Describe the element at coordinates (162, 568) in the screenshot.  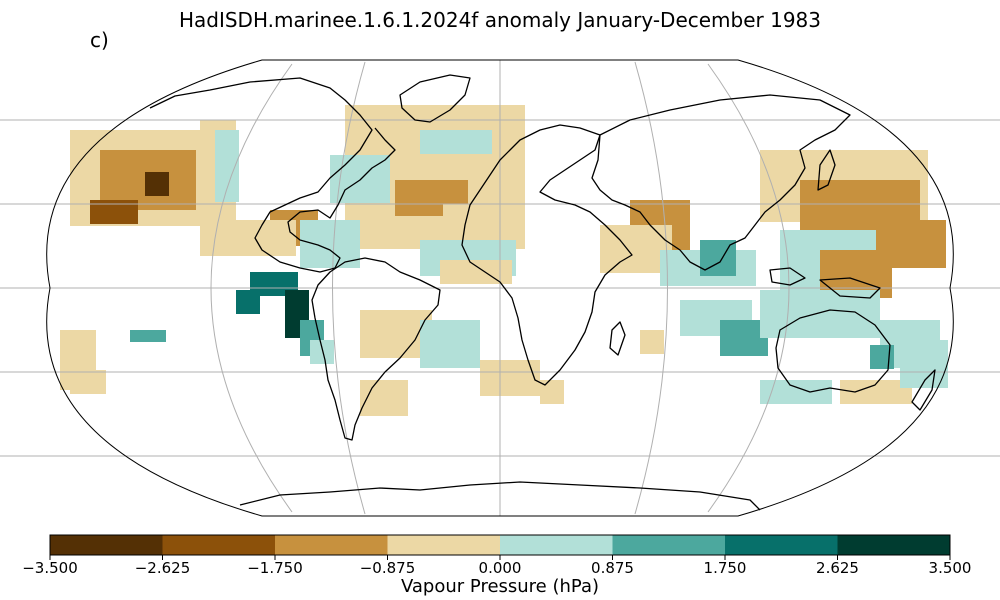
I see `colorbar-tick-label: −2.625` at that location.